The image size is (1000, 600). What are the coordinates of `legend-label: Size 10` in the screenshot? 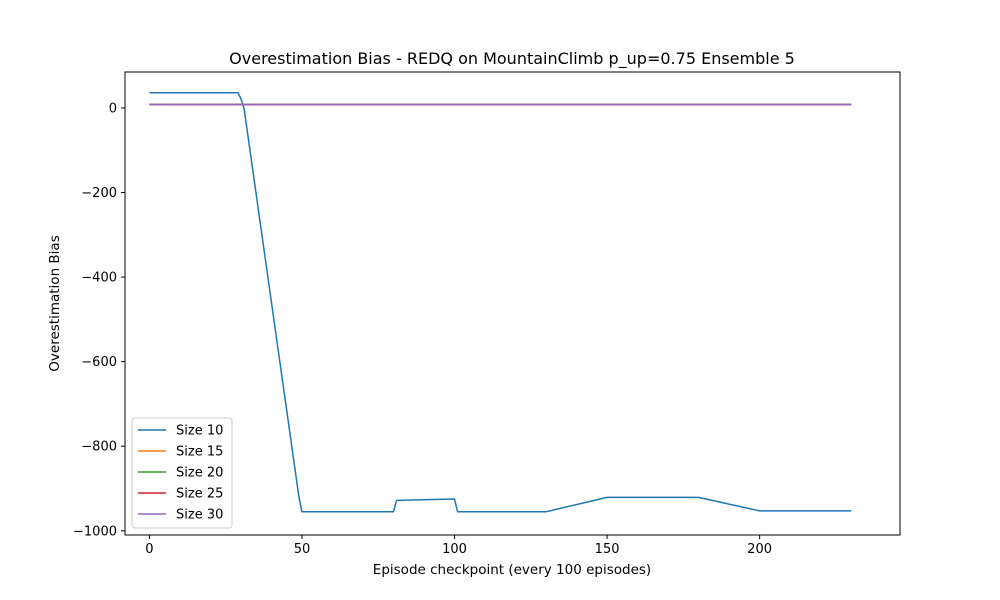 It's located at (199, 431).